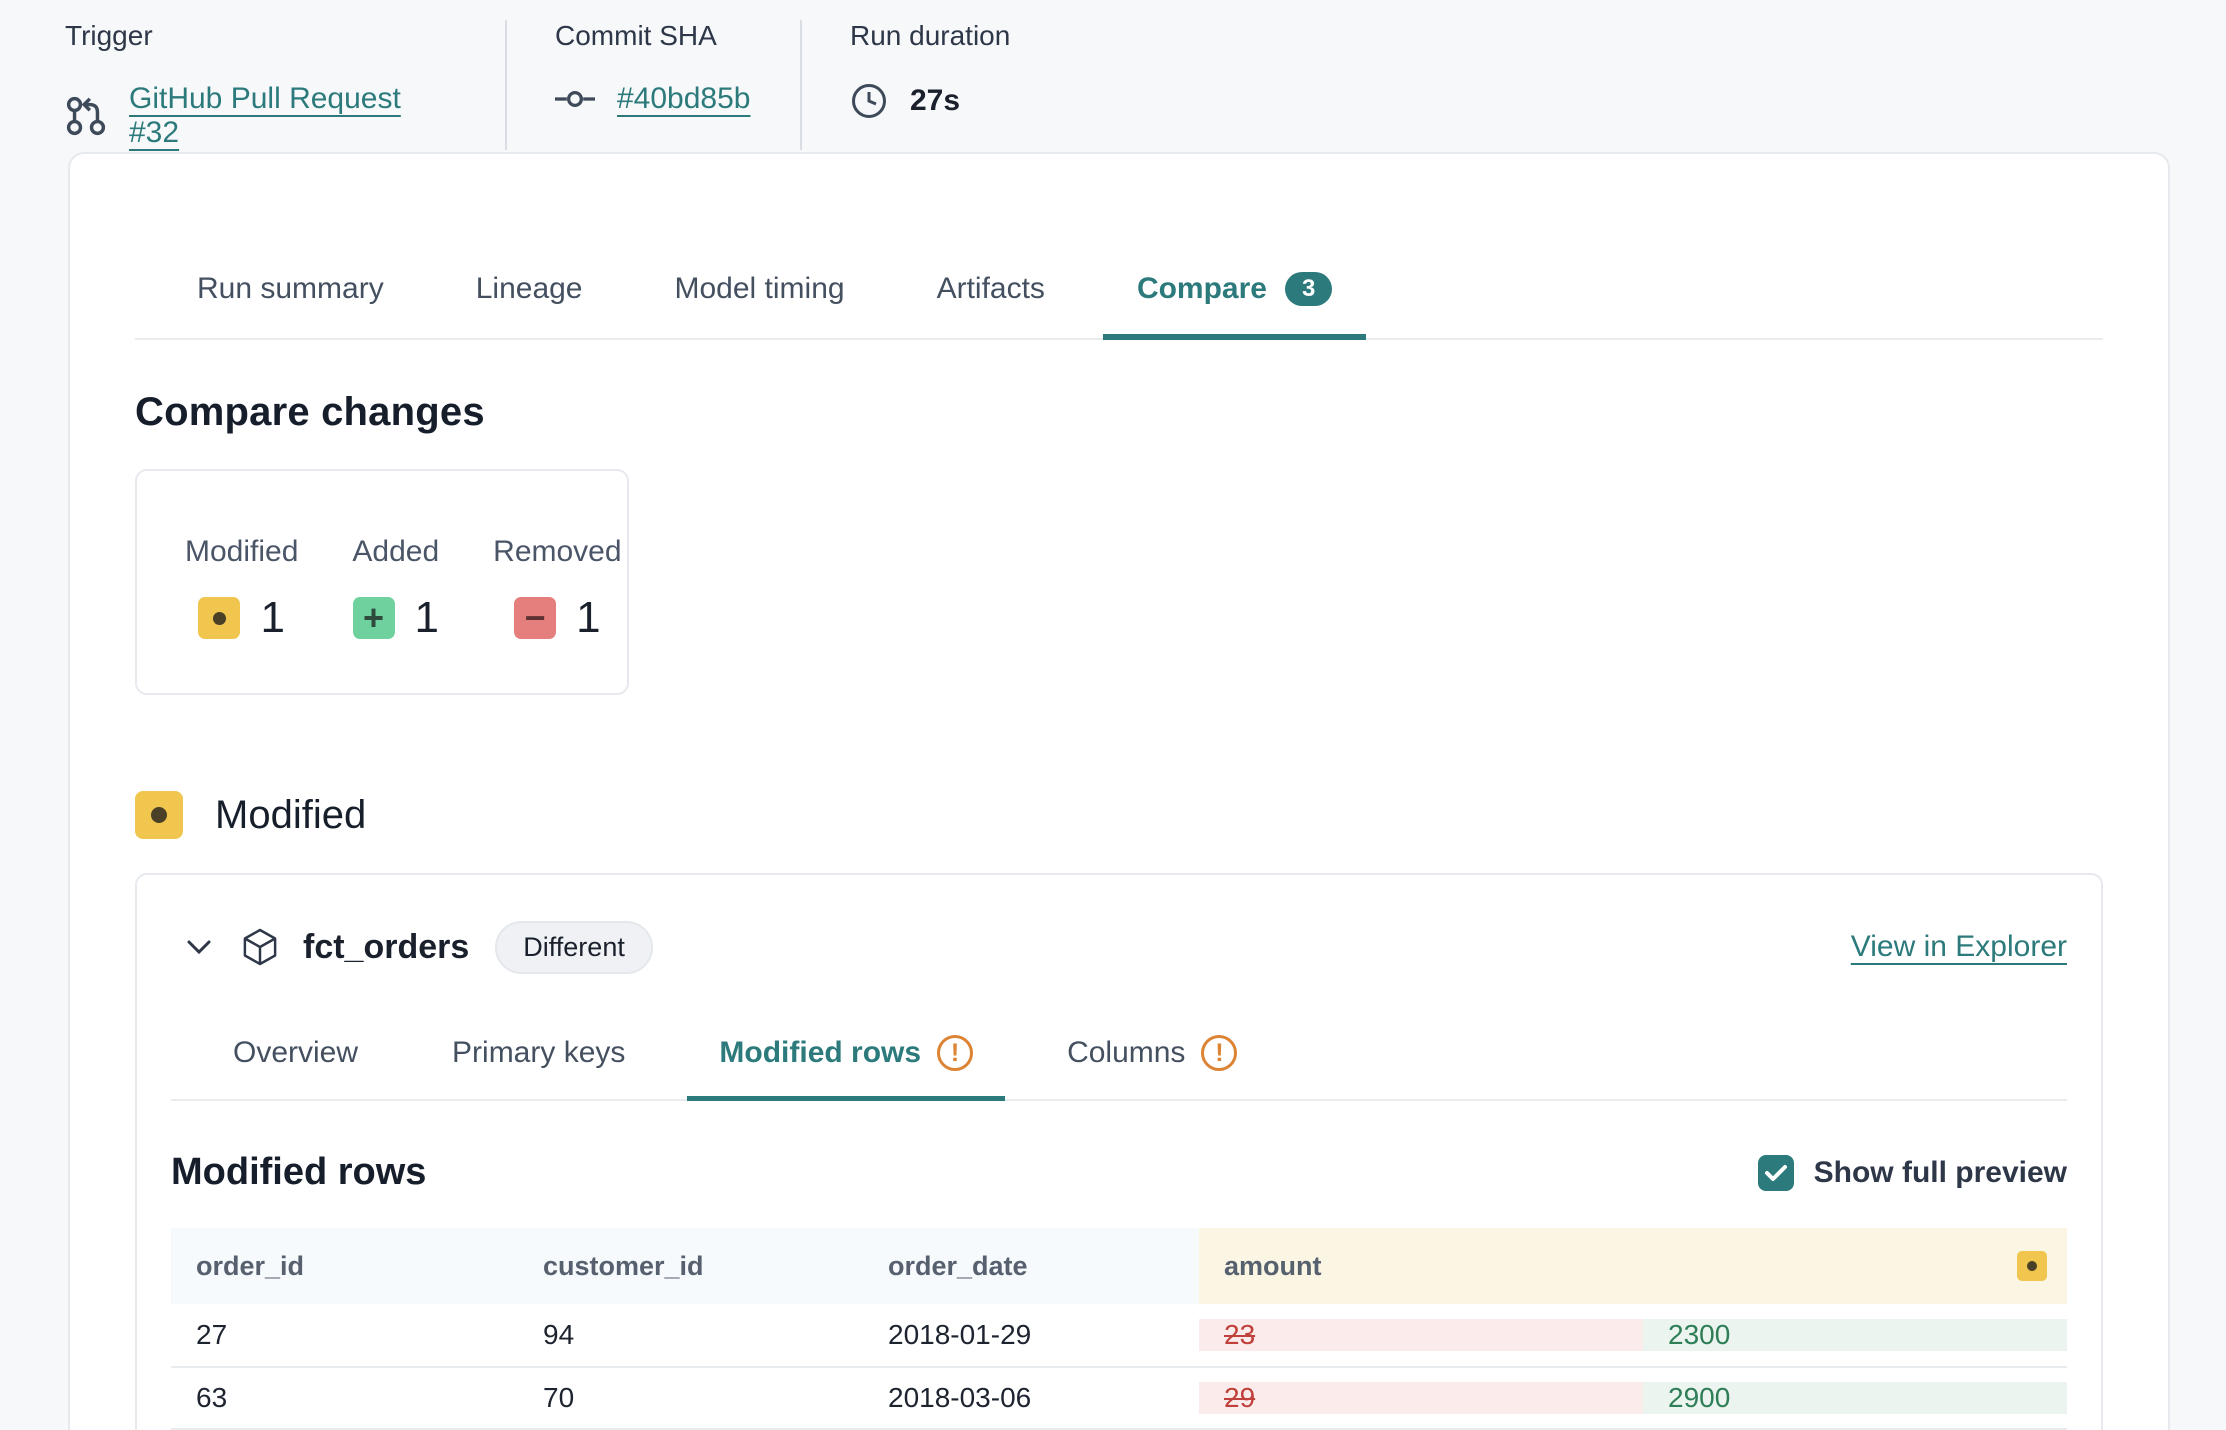 The width and height of the screenshot is (2226, 1430). Describe the element at coordinates (291, 814) in the screenshot. I see `modified-group-title: Modified` at that location.